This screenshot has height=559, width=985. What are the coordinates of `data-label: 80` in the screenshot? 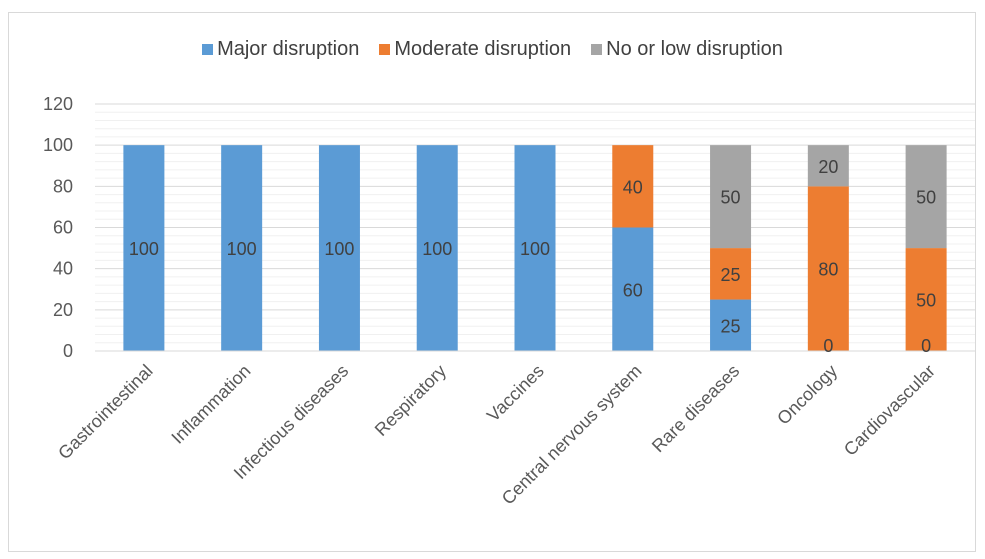 It's located at (828, 270).